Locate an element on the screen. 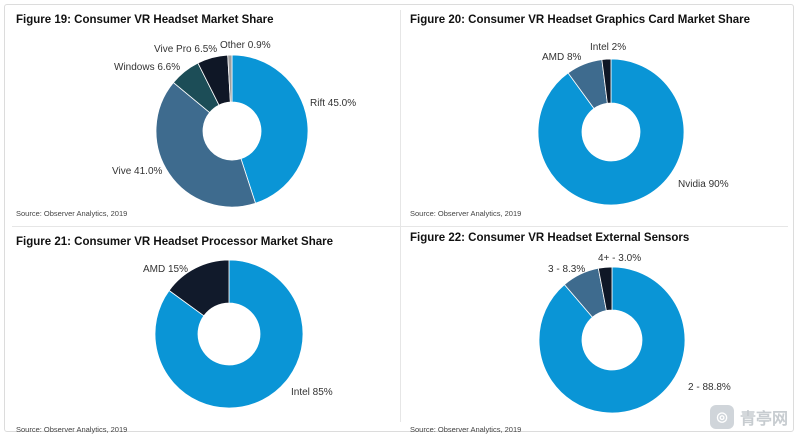 Image resolution: width=800 pixels, height=444 pixels. horizontal-divider is located at coordinates (400, 226).